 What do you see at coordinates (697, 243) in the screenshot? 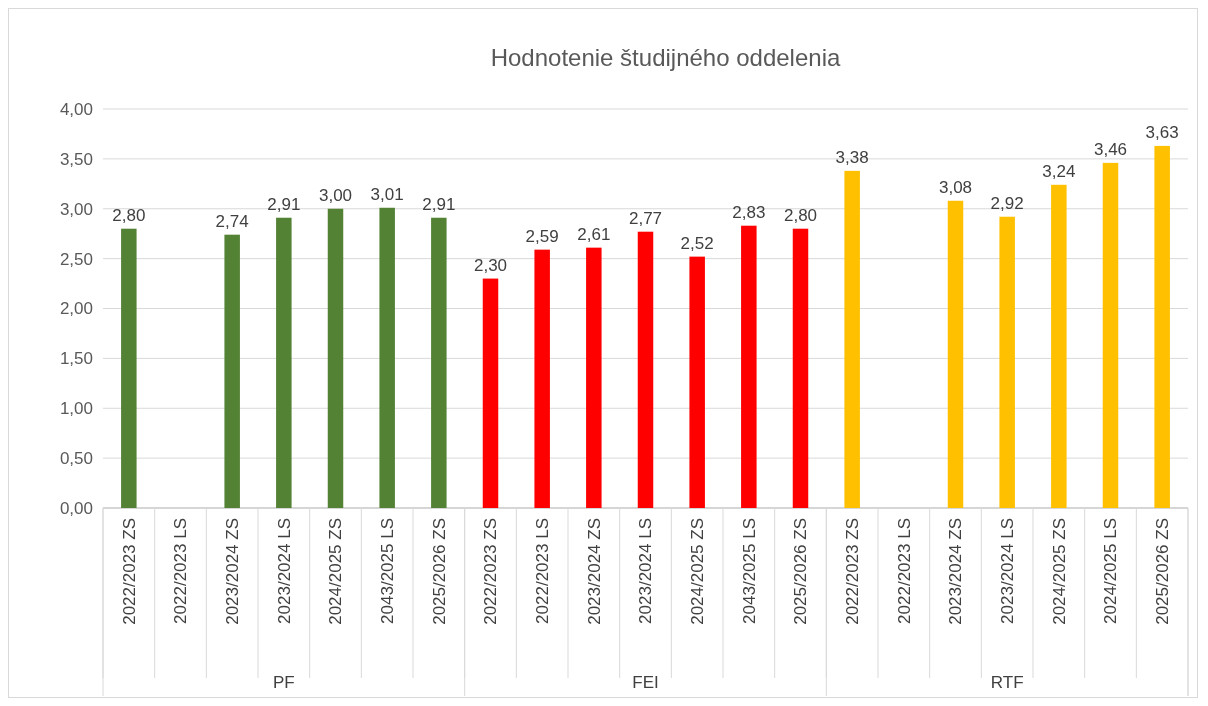
I see `data-label: 2,52` at bounding box center [697, 243].